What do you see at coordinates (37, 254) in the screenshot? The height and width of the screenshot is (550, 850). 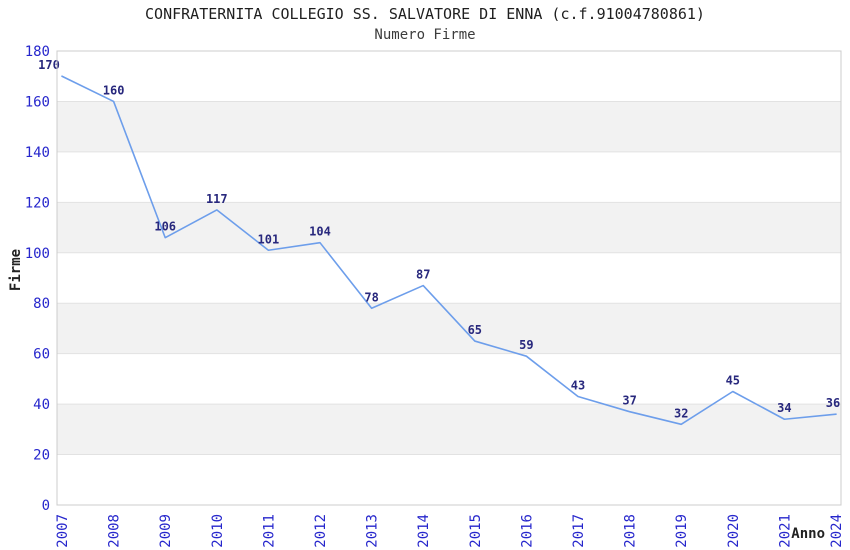 I see `y-tick-label: 100` at bounding box center [37, 254].